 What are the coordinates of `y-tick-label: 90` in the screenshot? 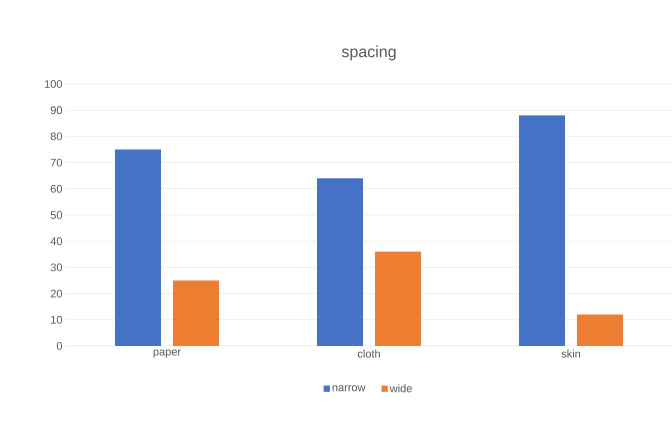 It's located at (56, 110).